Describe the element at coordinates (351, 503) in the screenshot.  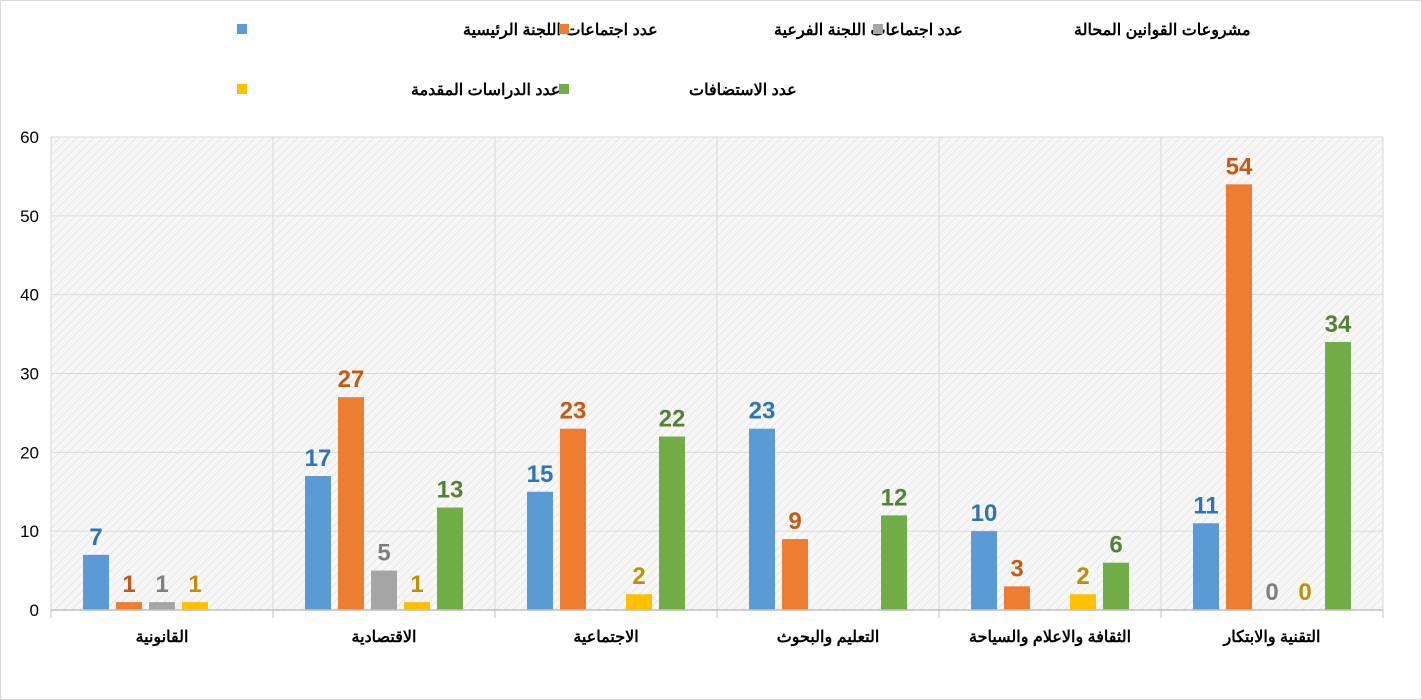
I see `bar-s1-c1` at that location.